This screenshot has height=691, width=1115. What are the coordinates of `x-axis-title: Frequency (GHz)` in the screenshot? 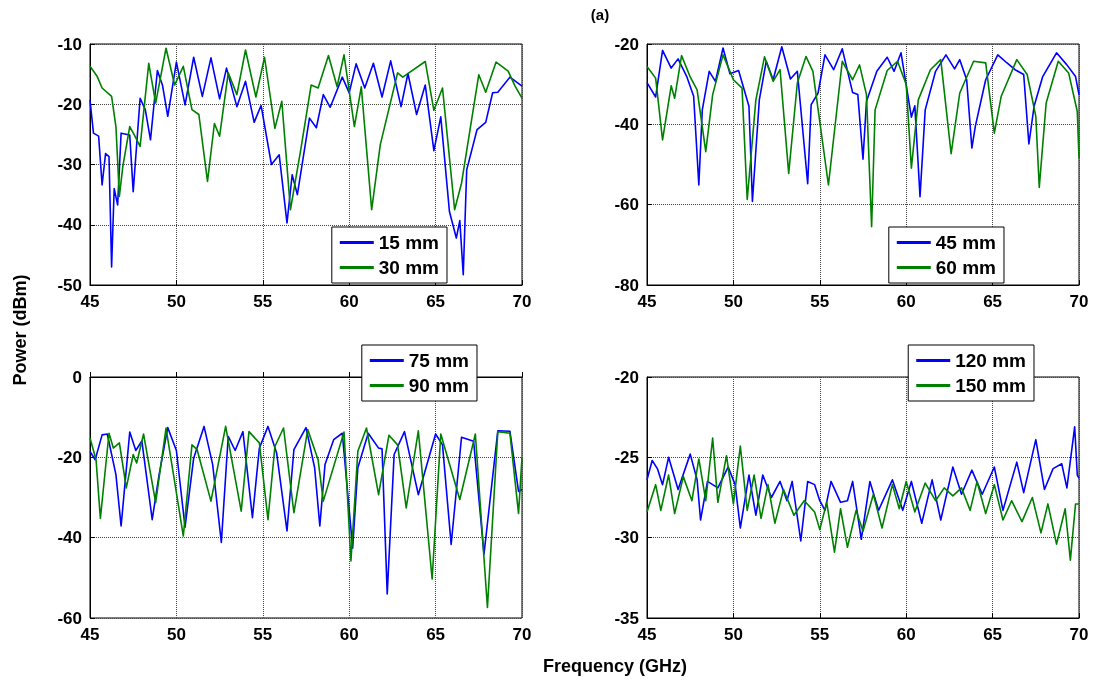 It's located at (615, 666).